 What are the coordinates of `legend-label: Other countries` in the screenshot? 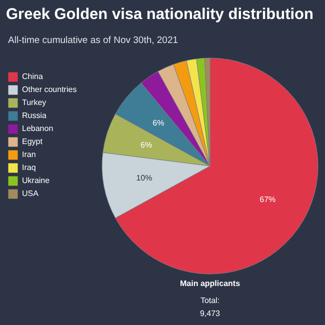 It's located at (49, 89).